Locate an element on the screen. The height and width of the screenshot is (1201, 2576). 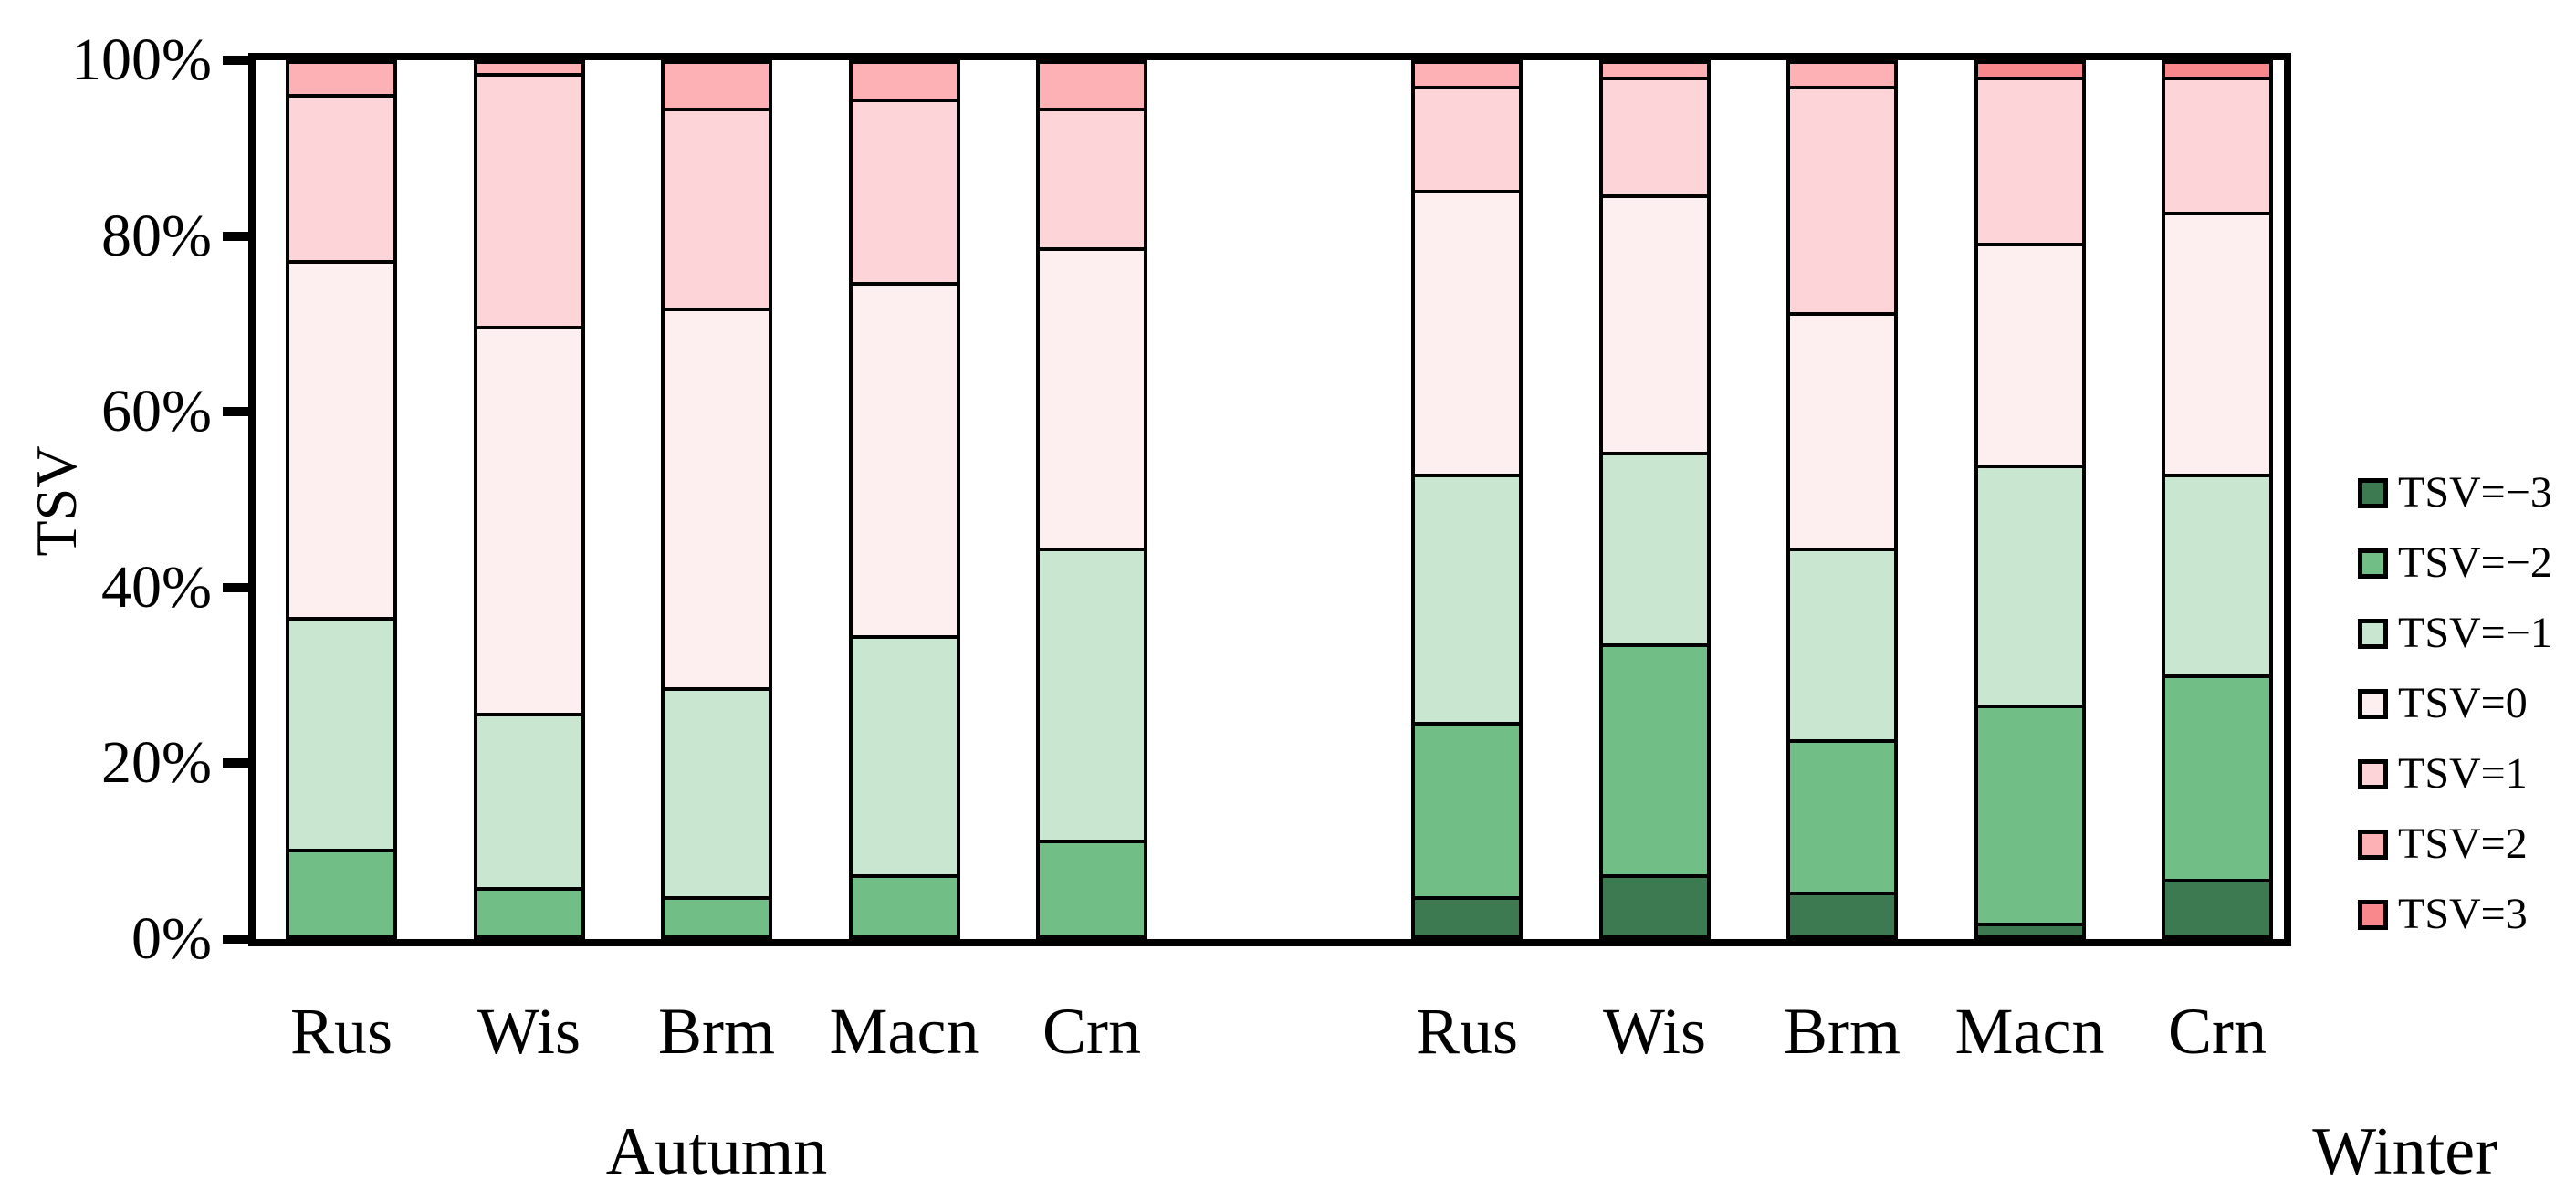
legend-label-tsv-2: TSV=2 is located at coordinates (2463, 844).